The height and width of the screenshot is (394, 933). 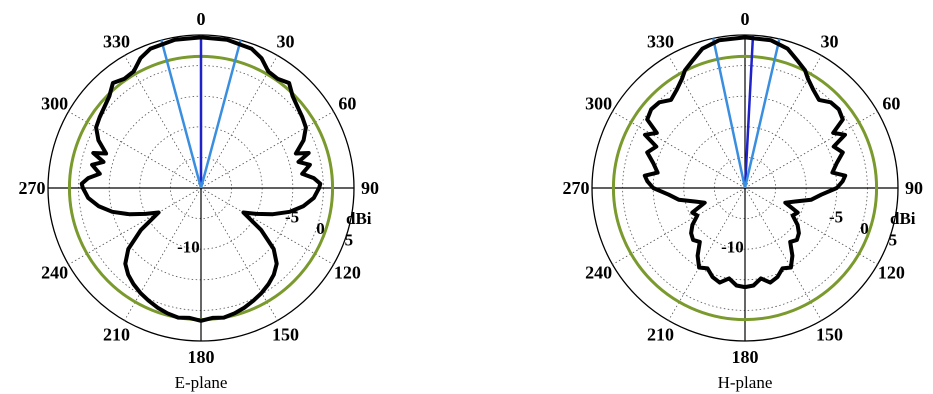 I want to click on e-plane-ring-label: -10, so click(x=188, y=246).